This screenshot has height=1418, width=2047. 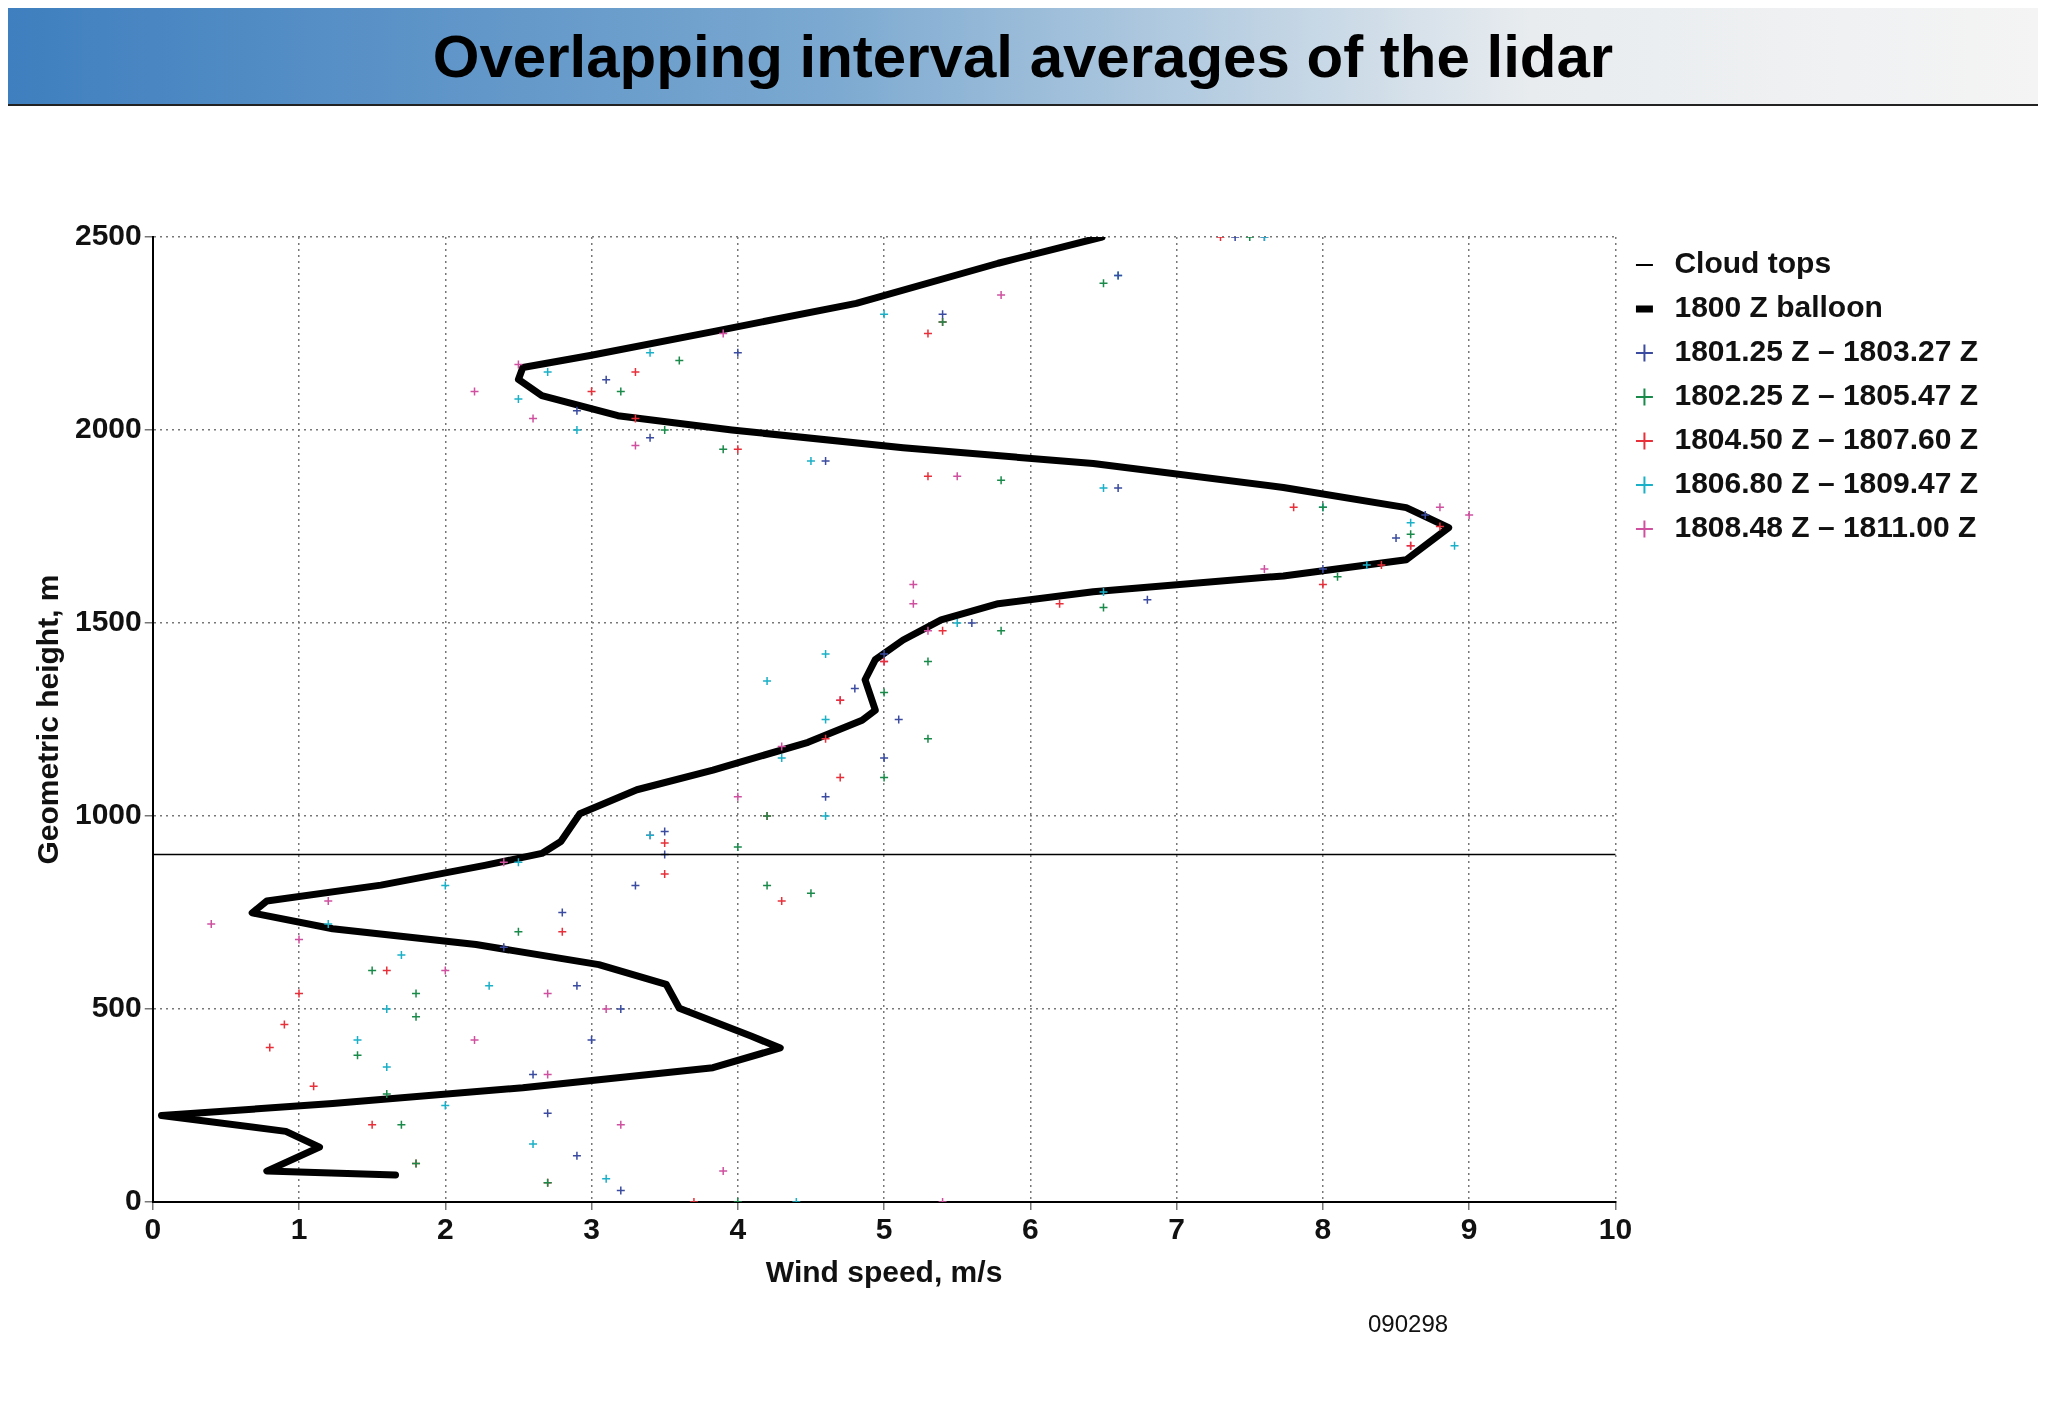 I want to click on x-tick-label: 4, so click(x=738, y=1229).